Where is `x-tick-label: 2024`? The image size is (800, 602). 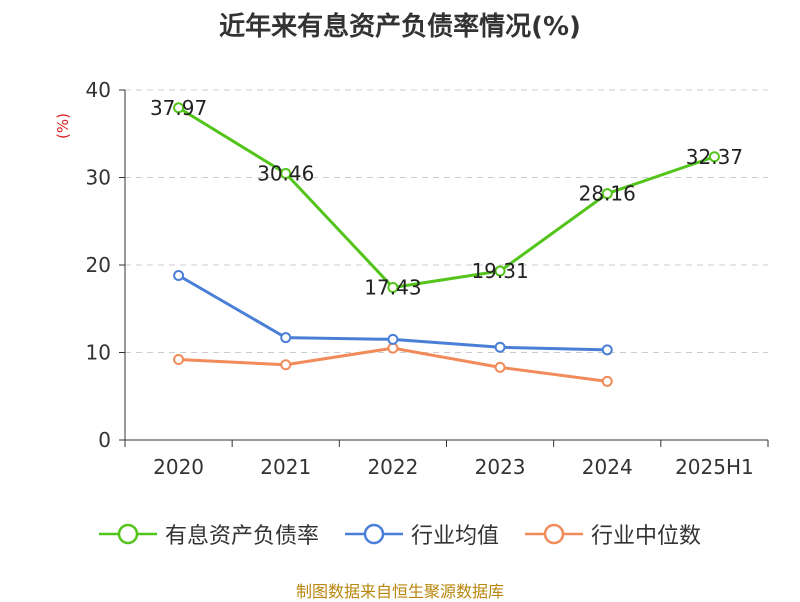
x-tick-label: 2024 is located at coordinates (607, 467).